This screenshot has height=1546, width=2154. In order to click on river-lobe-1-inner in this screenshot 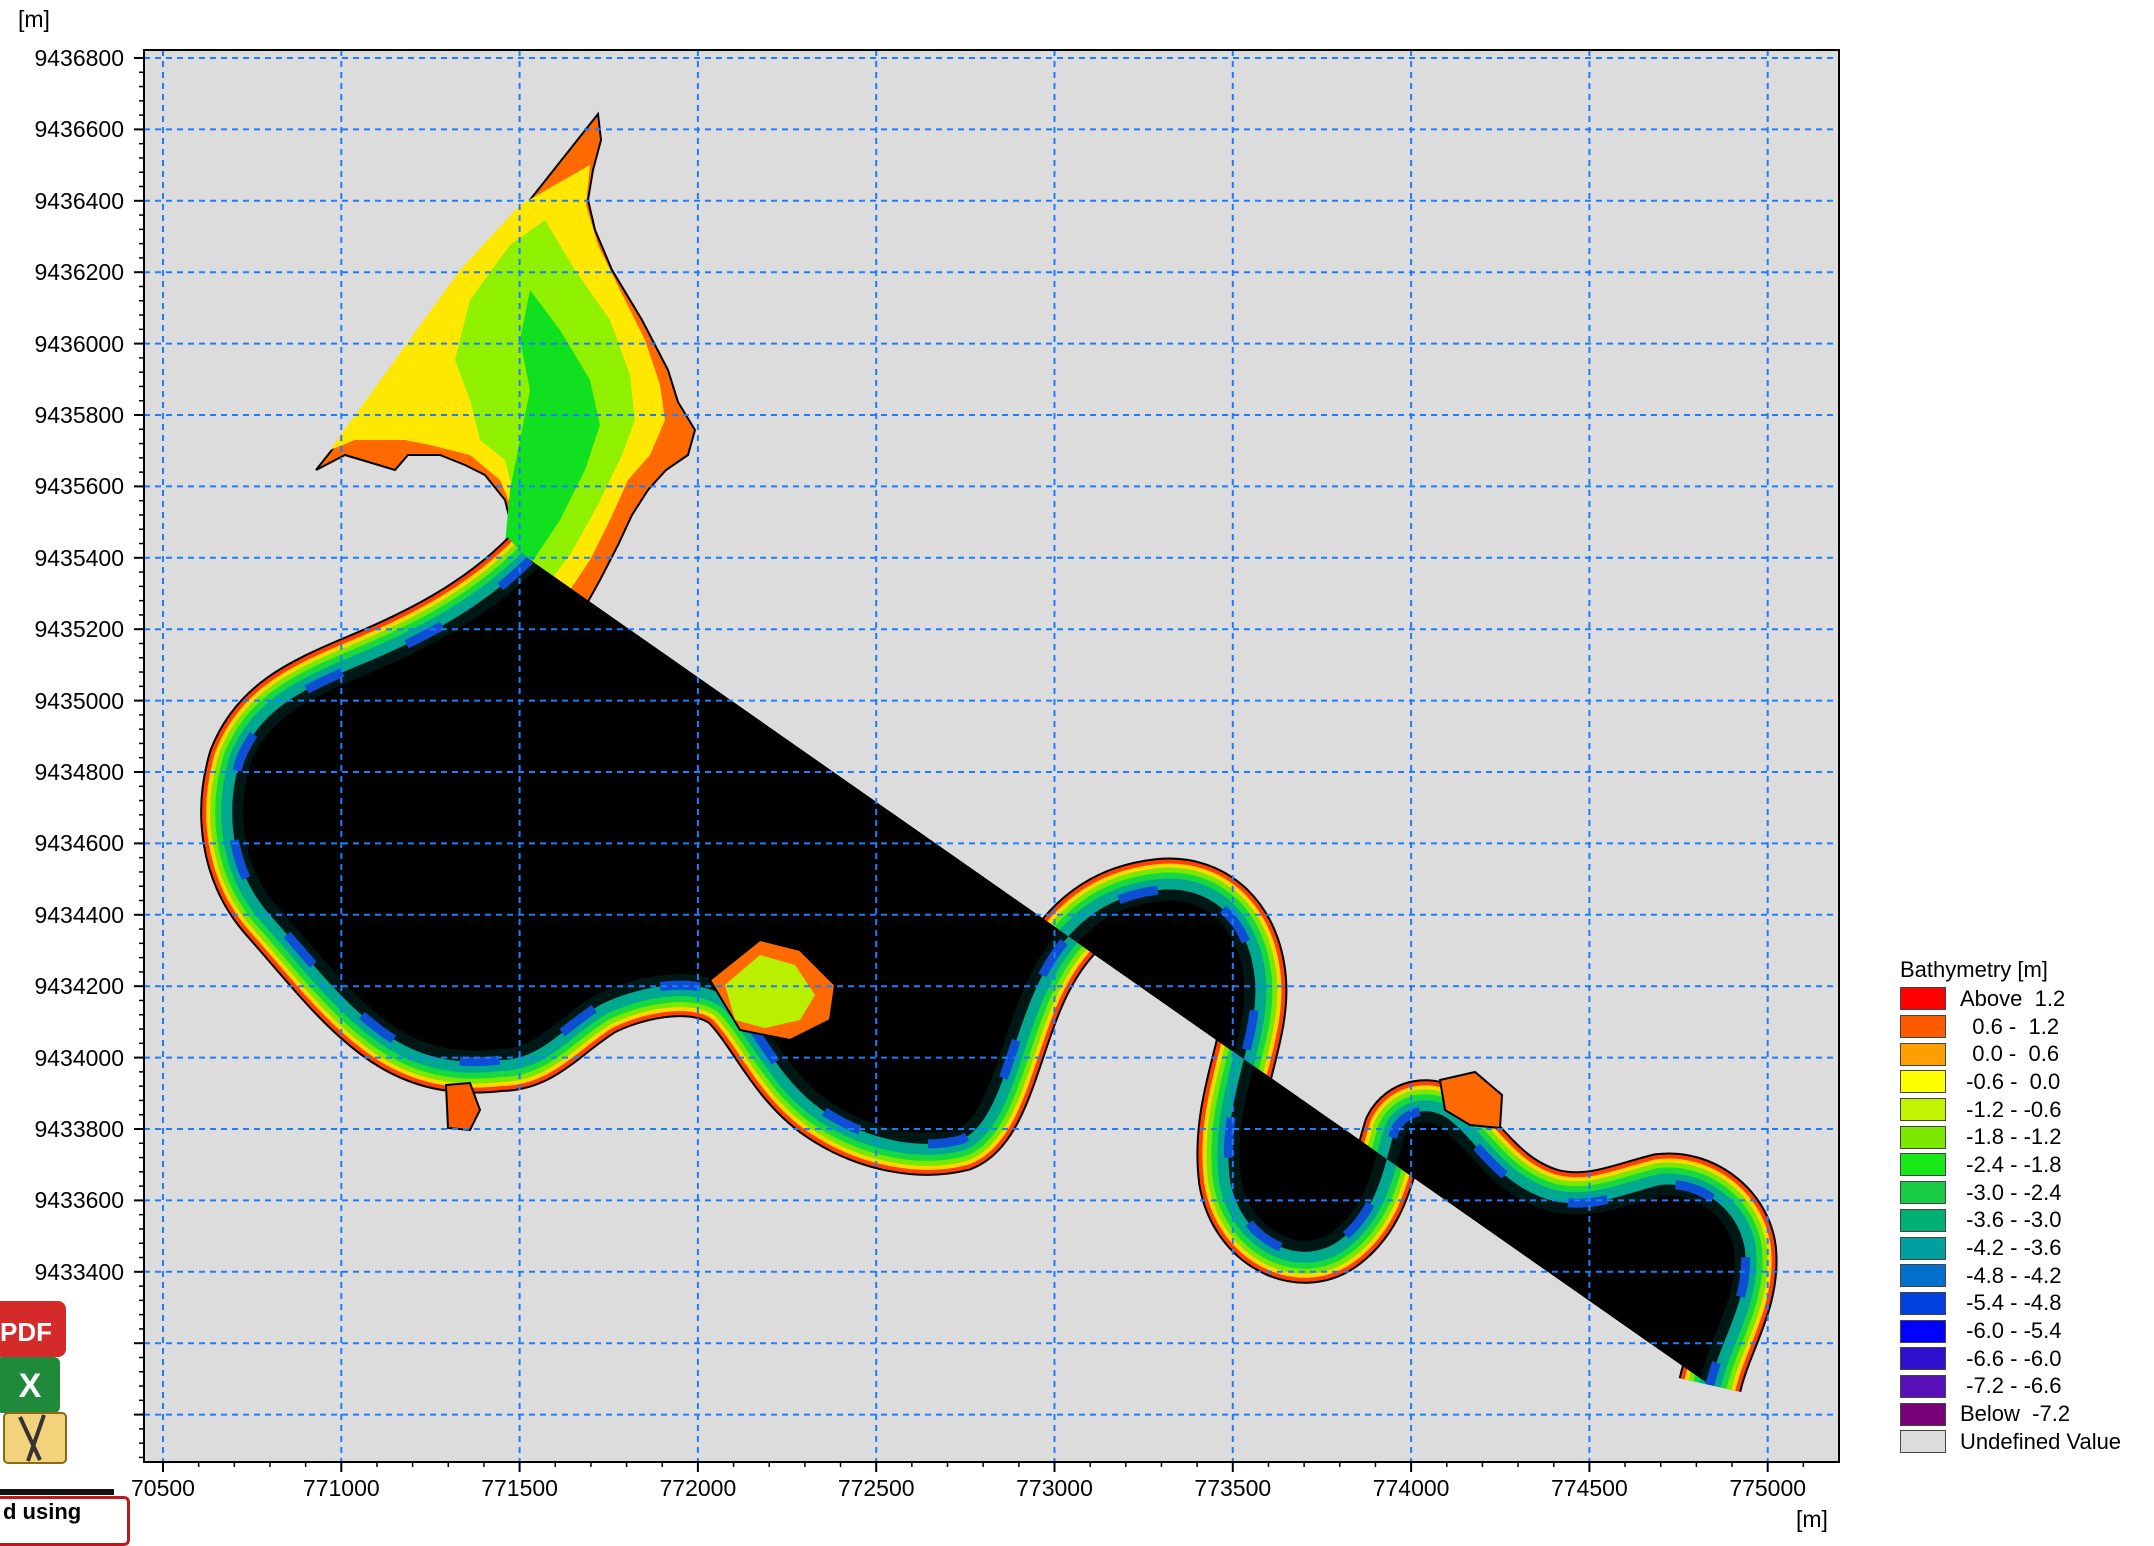, I will do `click(770, 991)`.